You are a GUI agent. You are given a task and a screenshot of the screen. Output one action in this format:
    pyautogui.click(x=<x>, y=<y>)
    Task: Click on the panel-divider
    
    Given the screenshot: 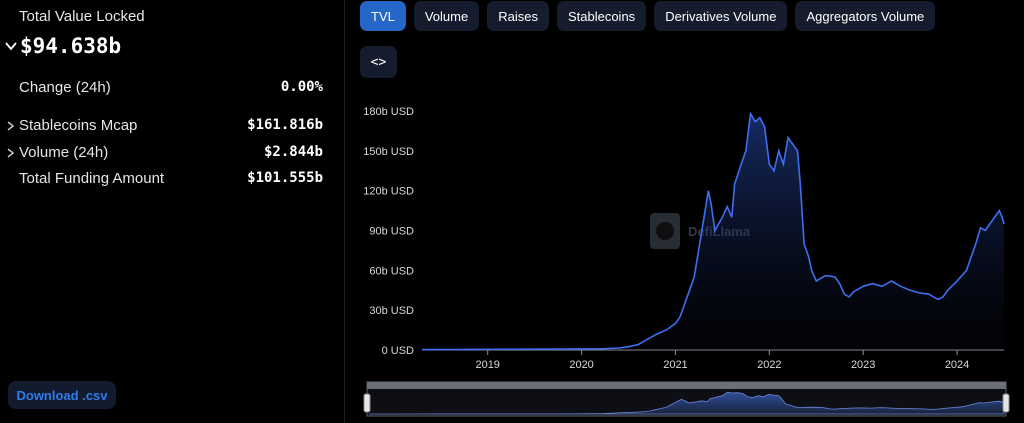 What is the action you would take?
    pyautogui.click(x=344, y=211)
    